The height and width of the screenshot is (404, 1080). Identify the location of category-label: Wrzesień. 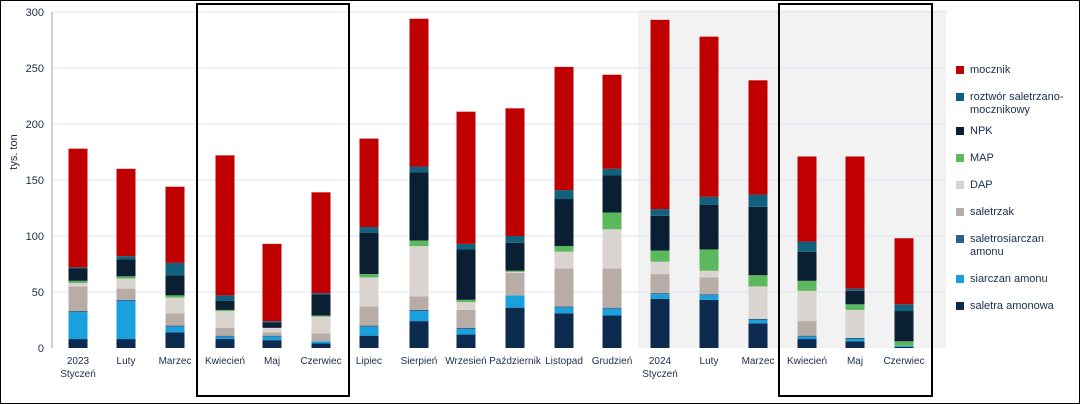
(466, 361).